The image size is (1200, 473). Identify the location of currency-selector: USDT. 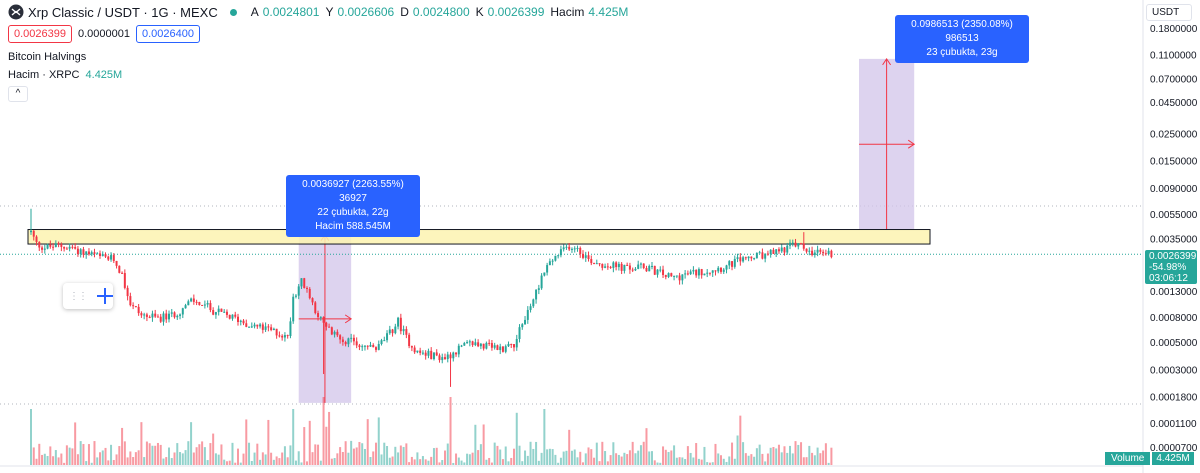
(1169, 12).